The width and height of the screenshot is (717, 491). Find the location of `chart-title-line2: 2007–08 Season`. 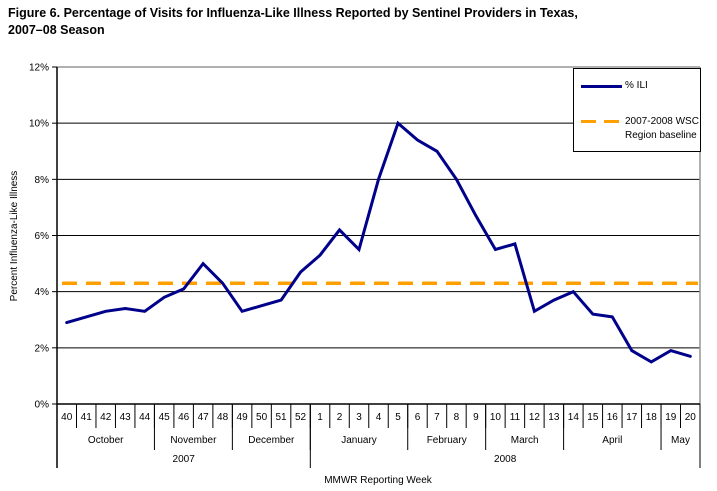

chart-title-line2: 2007–08 Season is located at coordinates (56, 30).